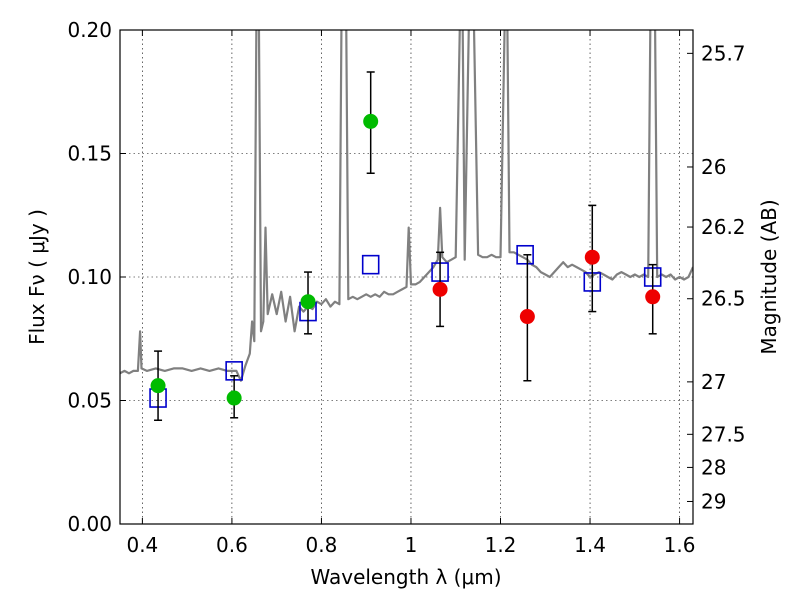 This screenshot has width=800, height=600. What do you see at coordinates (89, 277) in the screenshot?
I see `y-tick-label: 0.10` at bounding box center [89, 277].